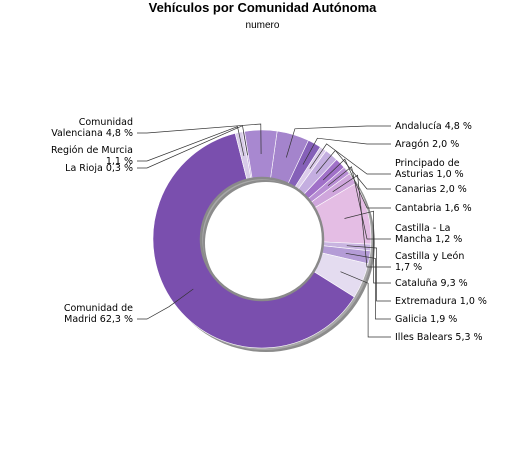 The image size is (525, 450). I want to click on slice-label-line: Región de Murcia, so click(92, 150).